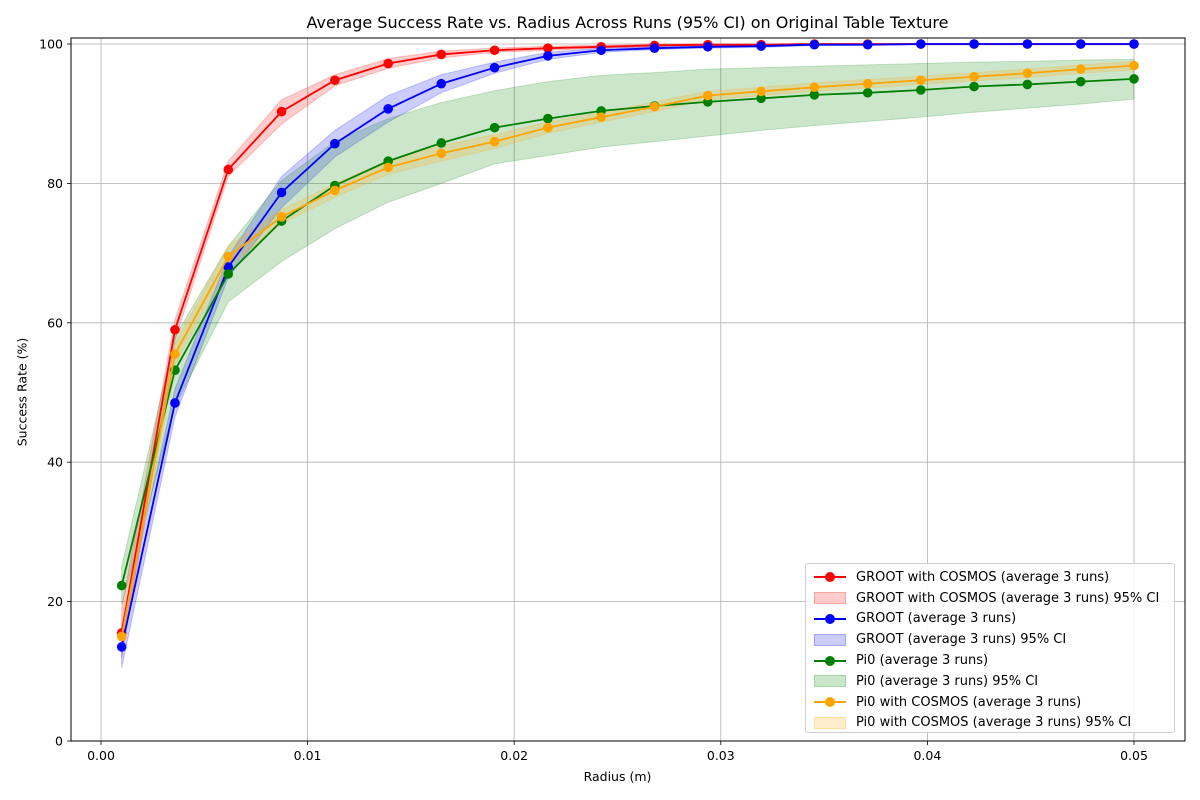 The width and height of the screenshot is (1200, 800). What do you see at coordinates (101, 755) in the screenshot?
I see `x-tick-label: 0.00` at bounding box center [101, 755].